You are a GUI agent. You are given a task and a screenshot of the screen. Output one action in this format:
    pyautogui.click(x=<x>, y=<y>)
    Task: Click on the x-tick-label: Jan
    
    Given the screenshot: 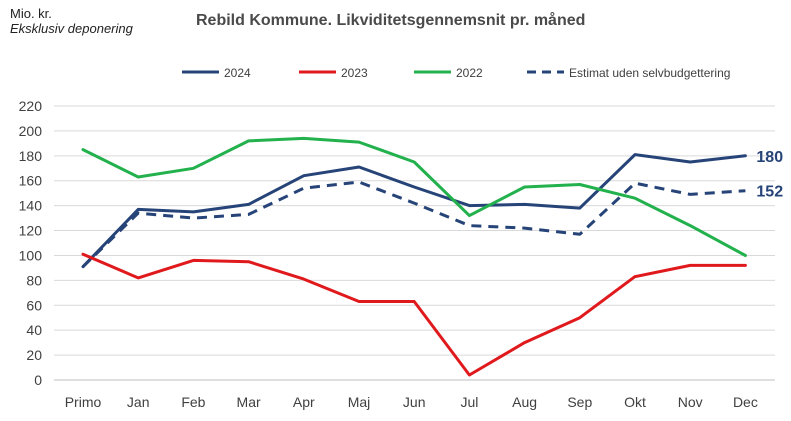 What is the action you would take?
    pyautogui.click(x=138, y=402)
    